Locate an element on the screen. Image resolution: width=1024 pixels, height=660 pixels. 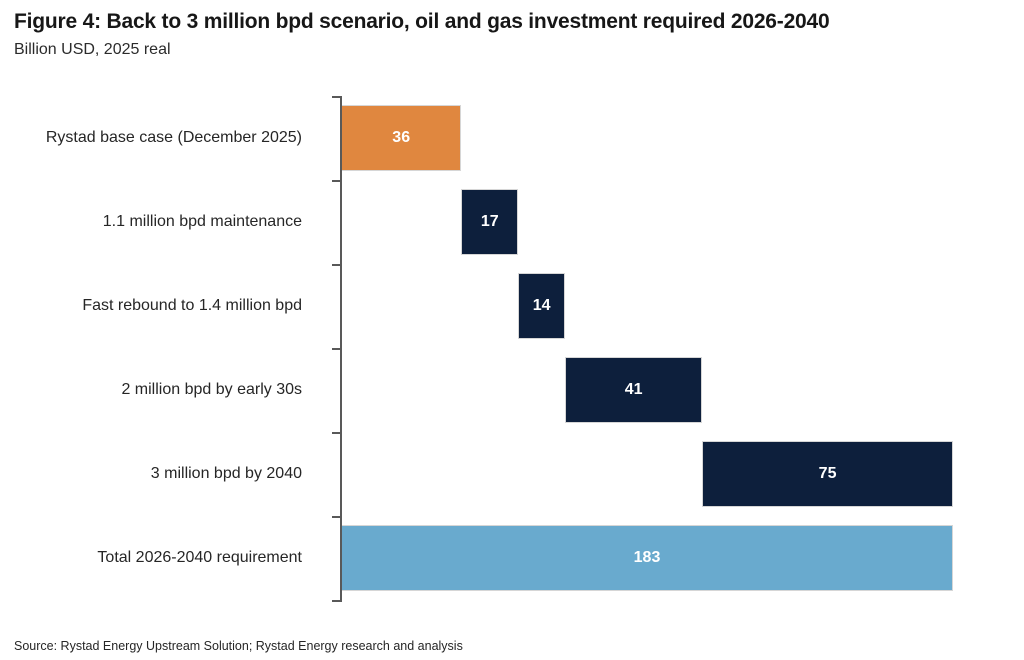
category-label: Fast rebound to 1.4 million bpd is located at coordinates (192, 305).